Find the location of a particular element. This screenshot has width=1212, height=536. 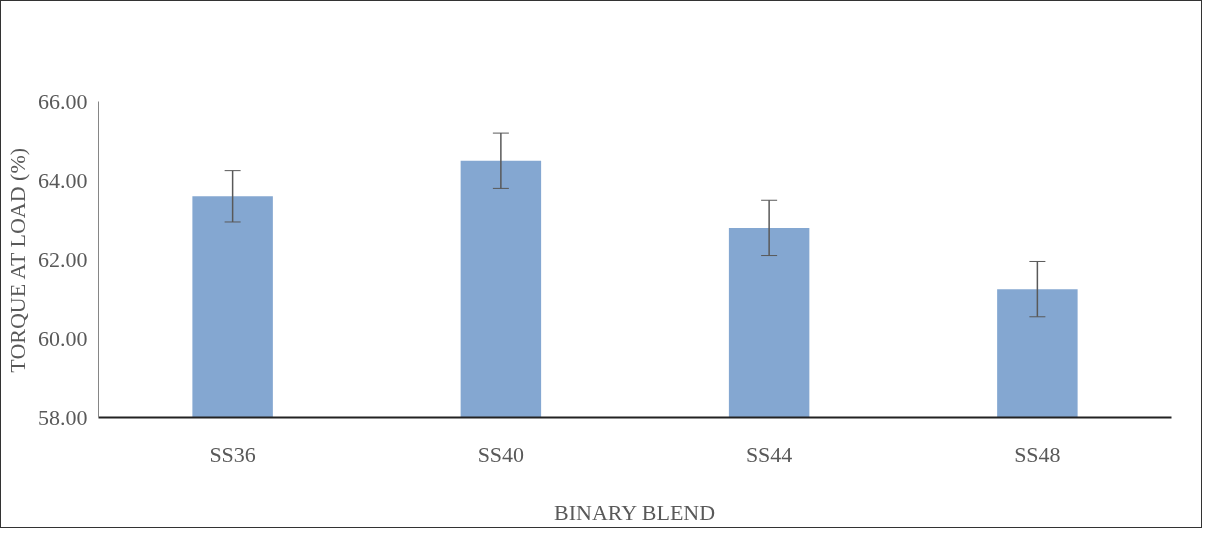

x-tick-label: SS40 is located at coordinates (501, 454).